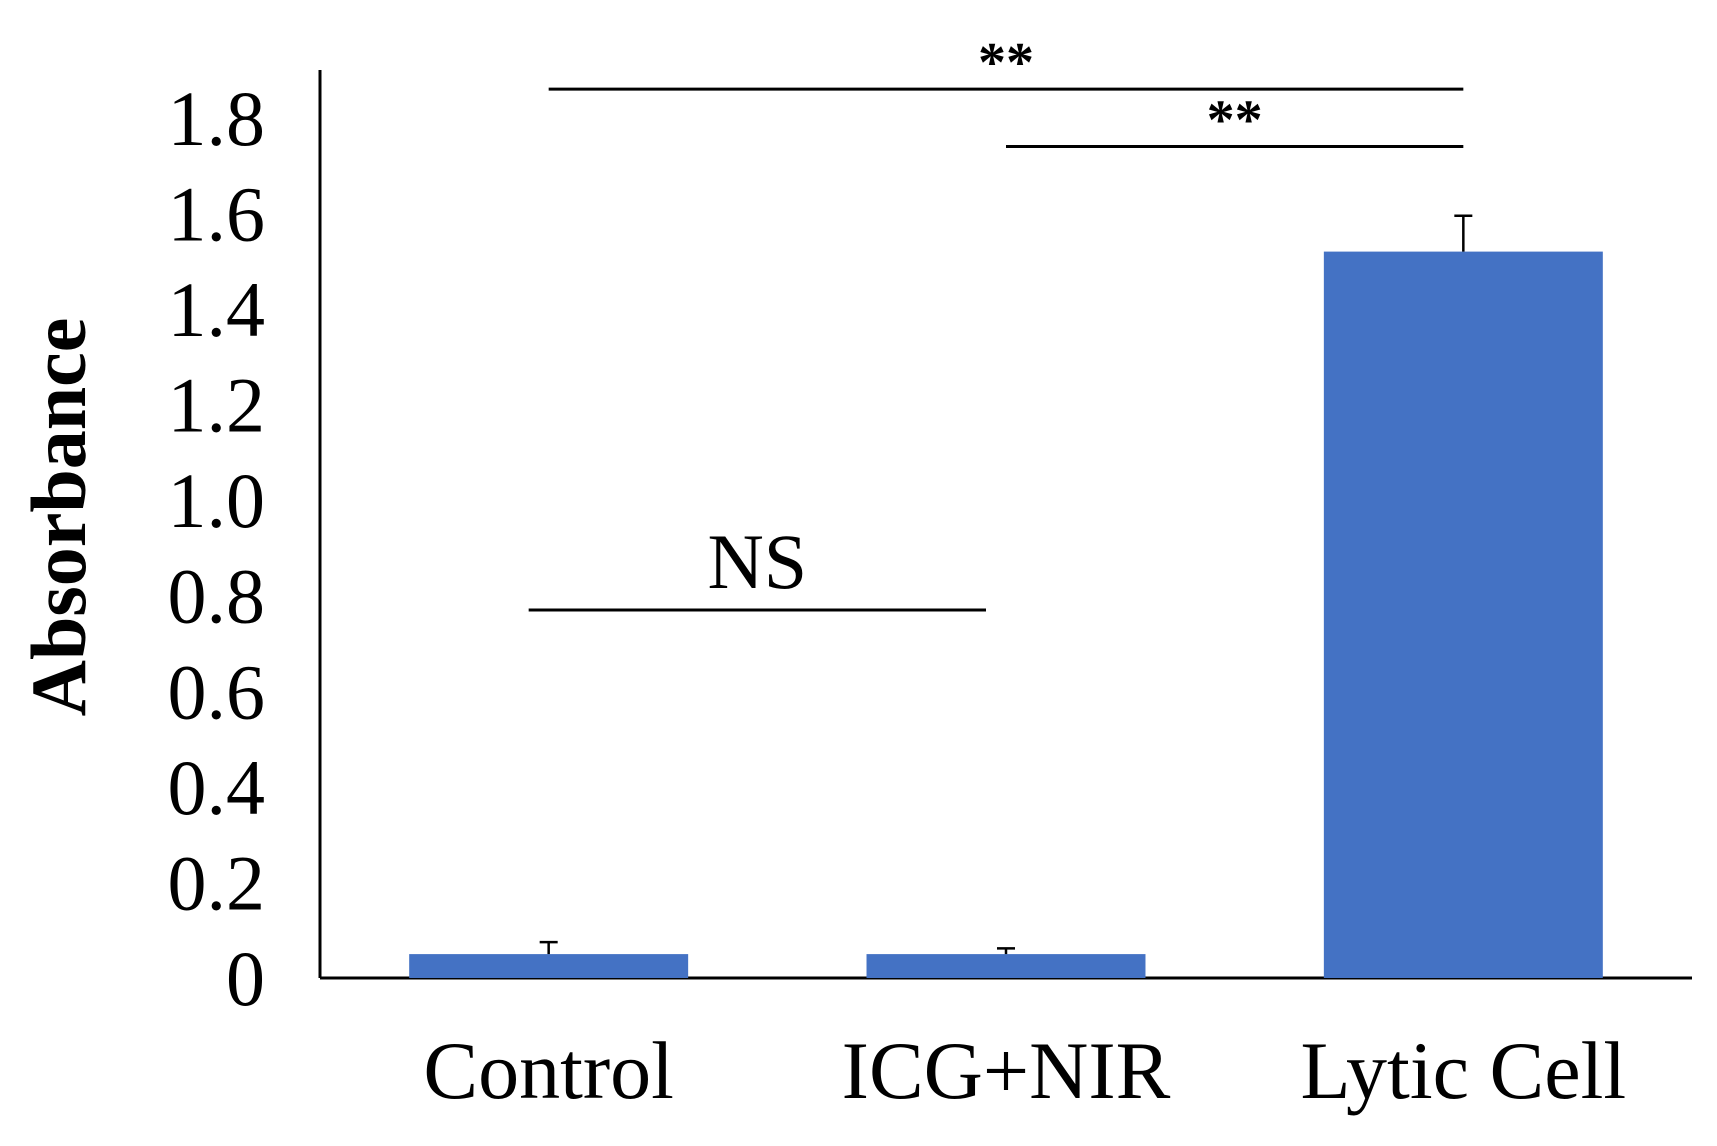 The width and height of the screenshot is (1717, 1146). I want to click on y-tick-label: 1.6, so click(217, 213).